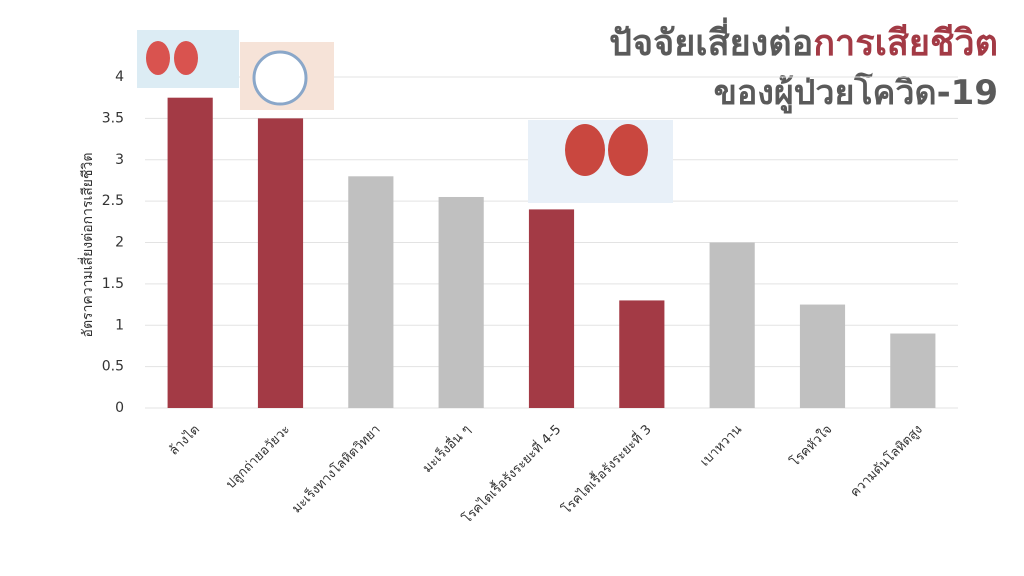 Image resolution: width=1024 pixels, height=576 pixels. Describe the element at coordinates (605, 468) in the screenshot. I see `x-tick-label: โรคไตเรื้อรังระยะที่ 3` at that location.